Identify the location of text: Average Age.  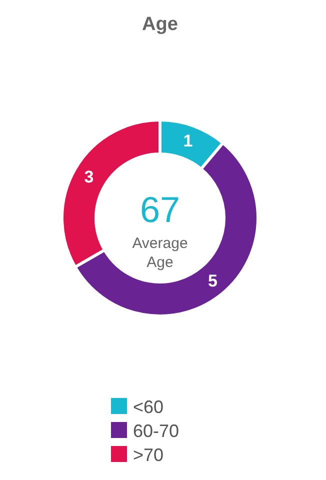
(160, 253).